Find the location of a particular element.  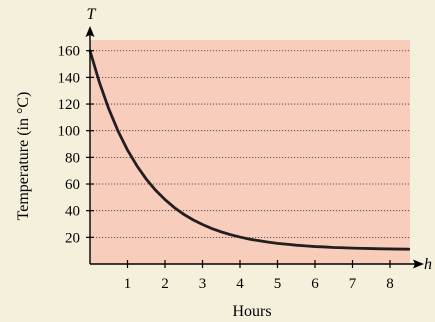

x-tick-label: 8 is located at coordinates (390, 284).